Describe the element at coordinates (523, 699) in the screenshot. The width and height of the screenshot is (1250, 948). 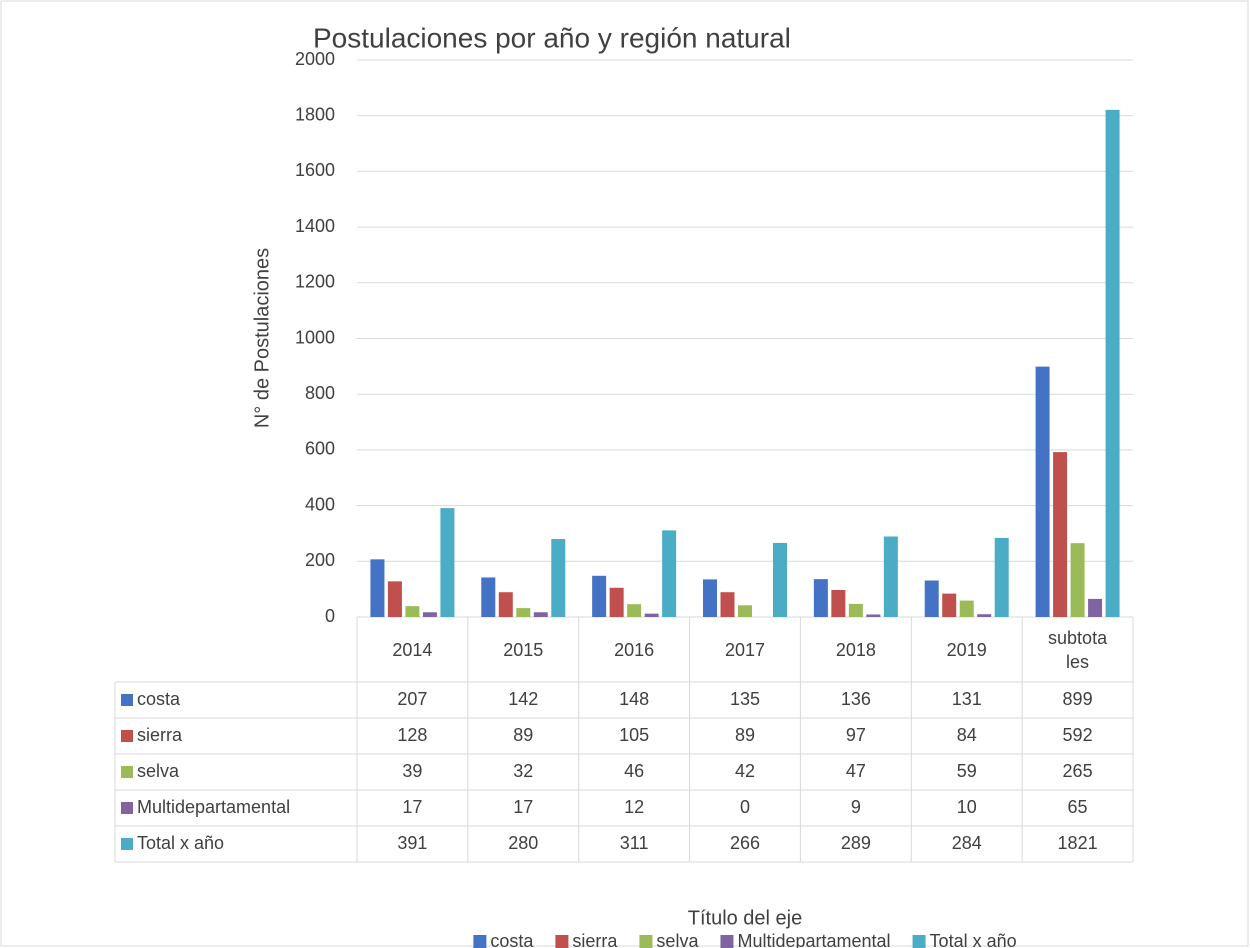
I see `table-cell: 142` at that location.